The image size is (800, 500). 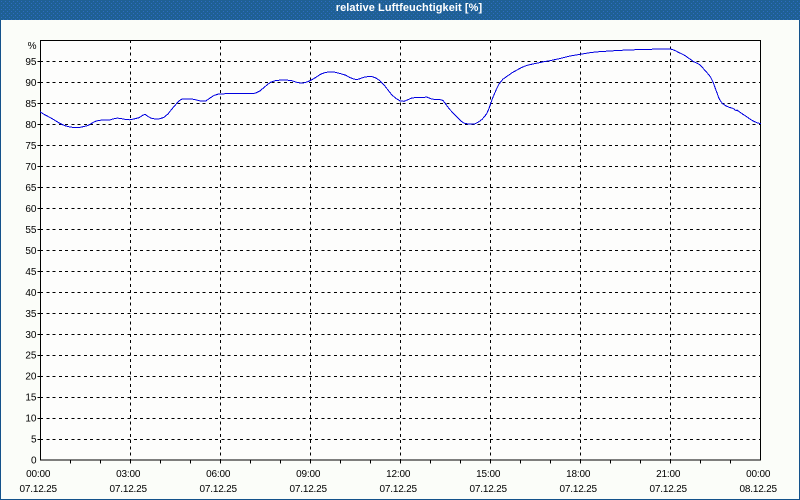 What do you see at coordinates (31, 314) in the screenshot?
I see `svg-text: 35` at bounding box center [31, 314].